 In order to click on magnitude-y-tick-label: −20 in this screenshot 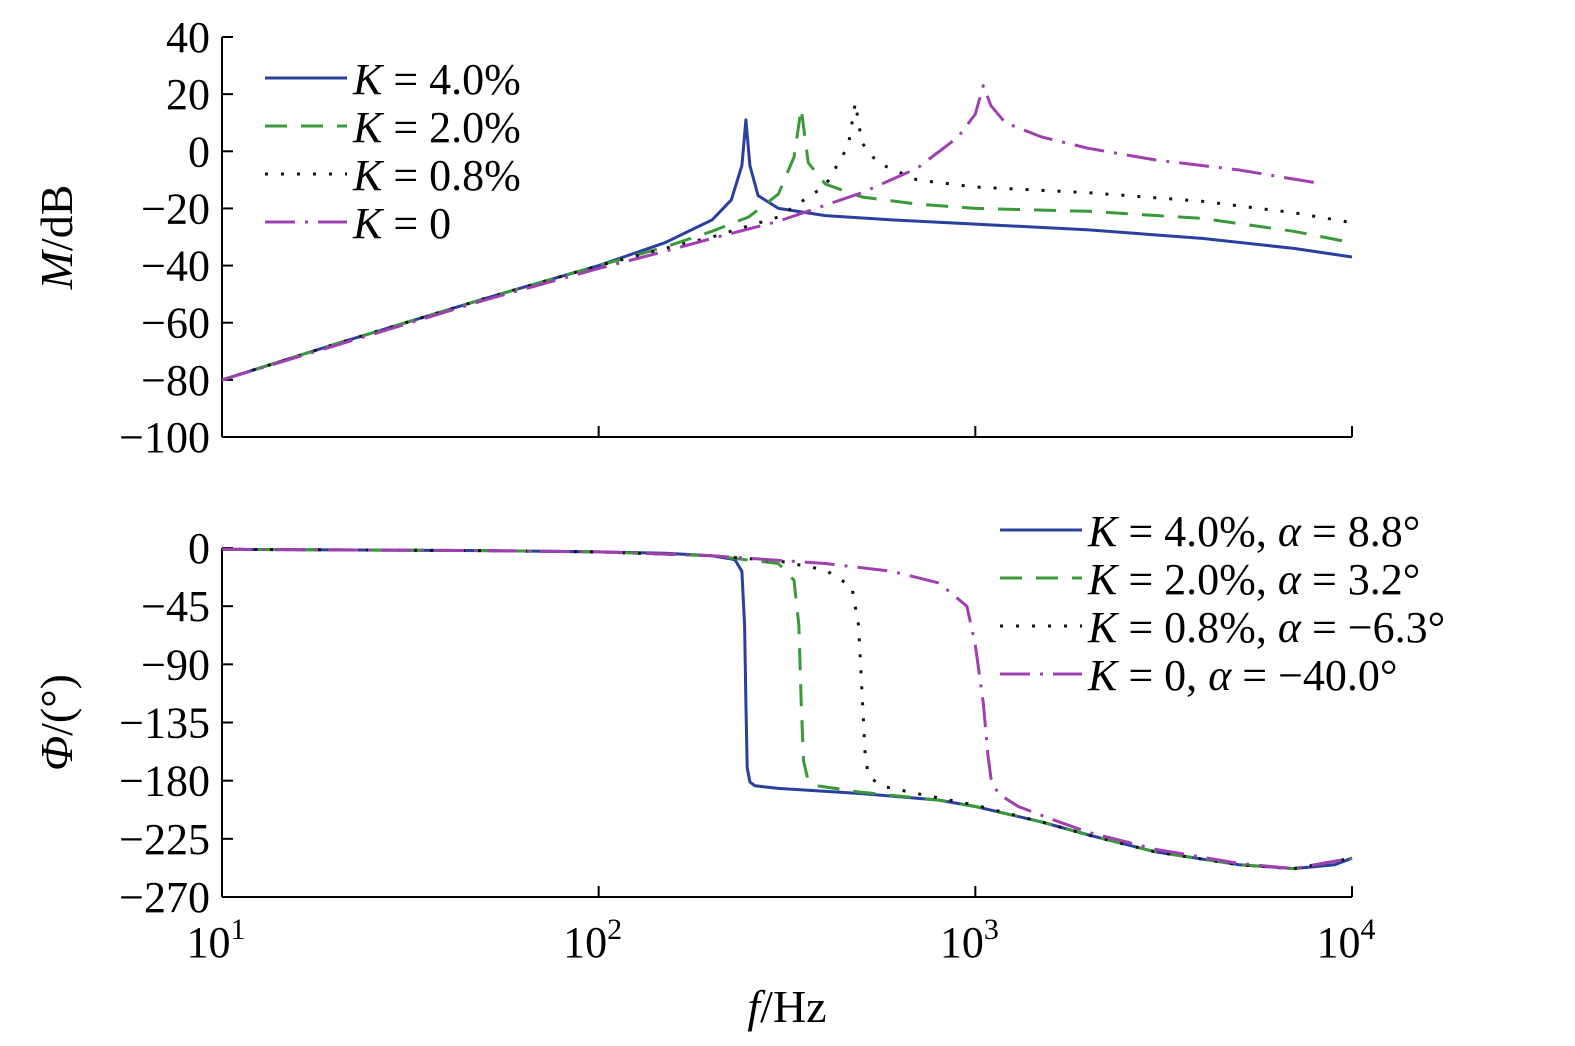, I will do `click(175, 208)`.